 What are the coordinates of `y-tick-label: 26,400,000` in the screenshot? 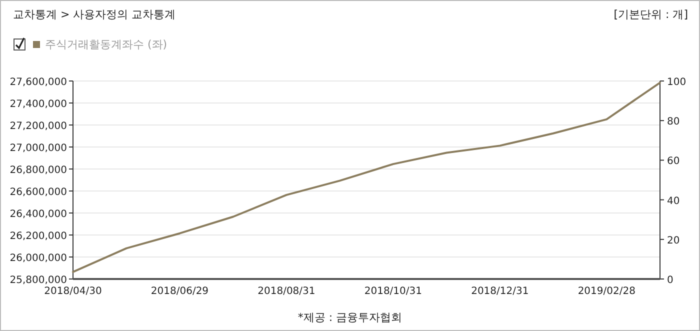 It's located at (38, 214).